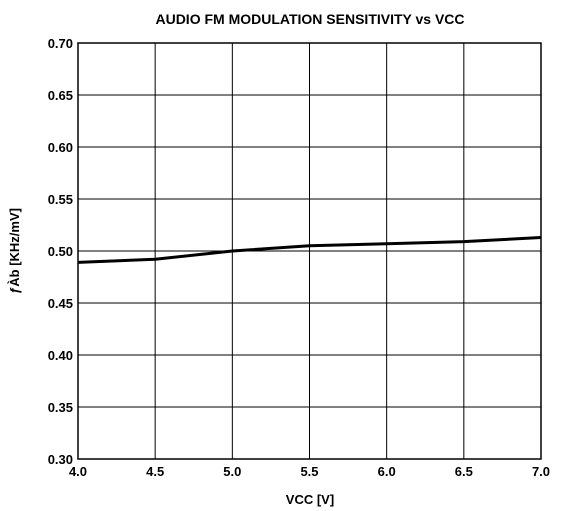 The image size is (561, 511). I want to click on x-tick-label: 7.0, so click(541, 471).